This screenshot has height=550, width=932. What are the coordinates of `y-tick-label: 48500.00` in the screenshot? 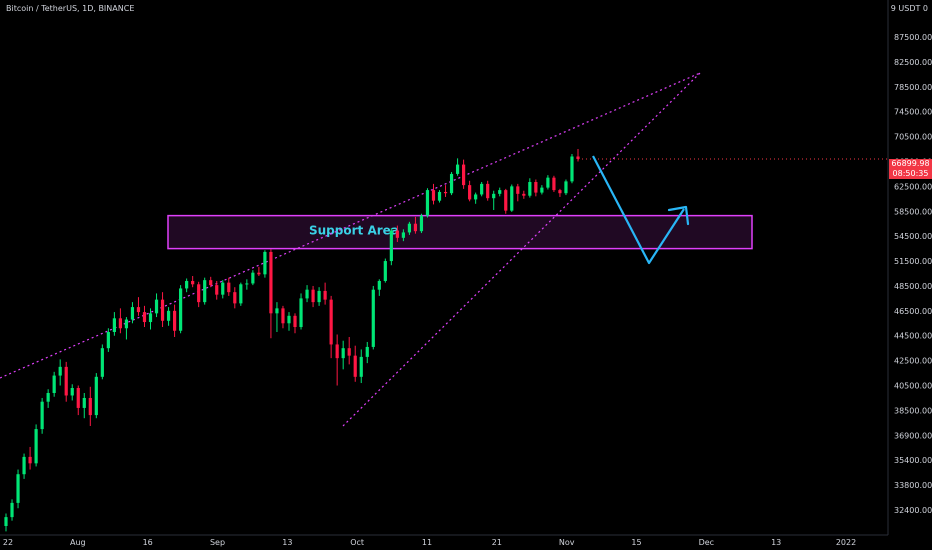 It's located at (913, 286).